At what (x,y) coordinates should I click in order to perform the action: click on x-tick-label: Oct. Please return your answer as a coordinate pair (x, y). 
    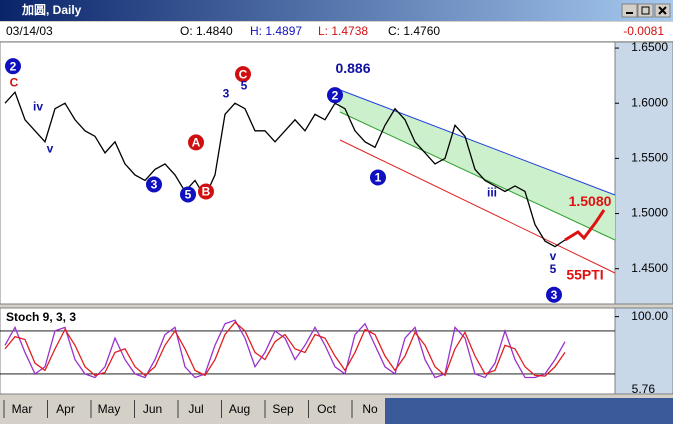
    Looking at the image, I should click on (326, 409).